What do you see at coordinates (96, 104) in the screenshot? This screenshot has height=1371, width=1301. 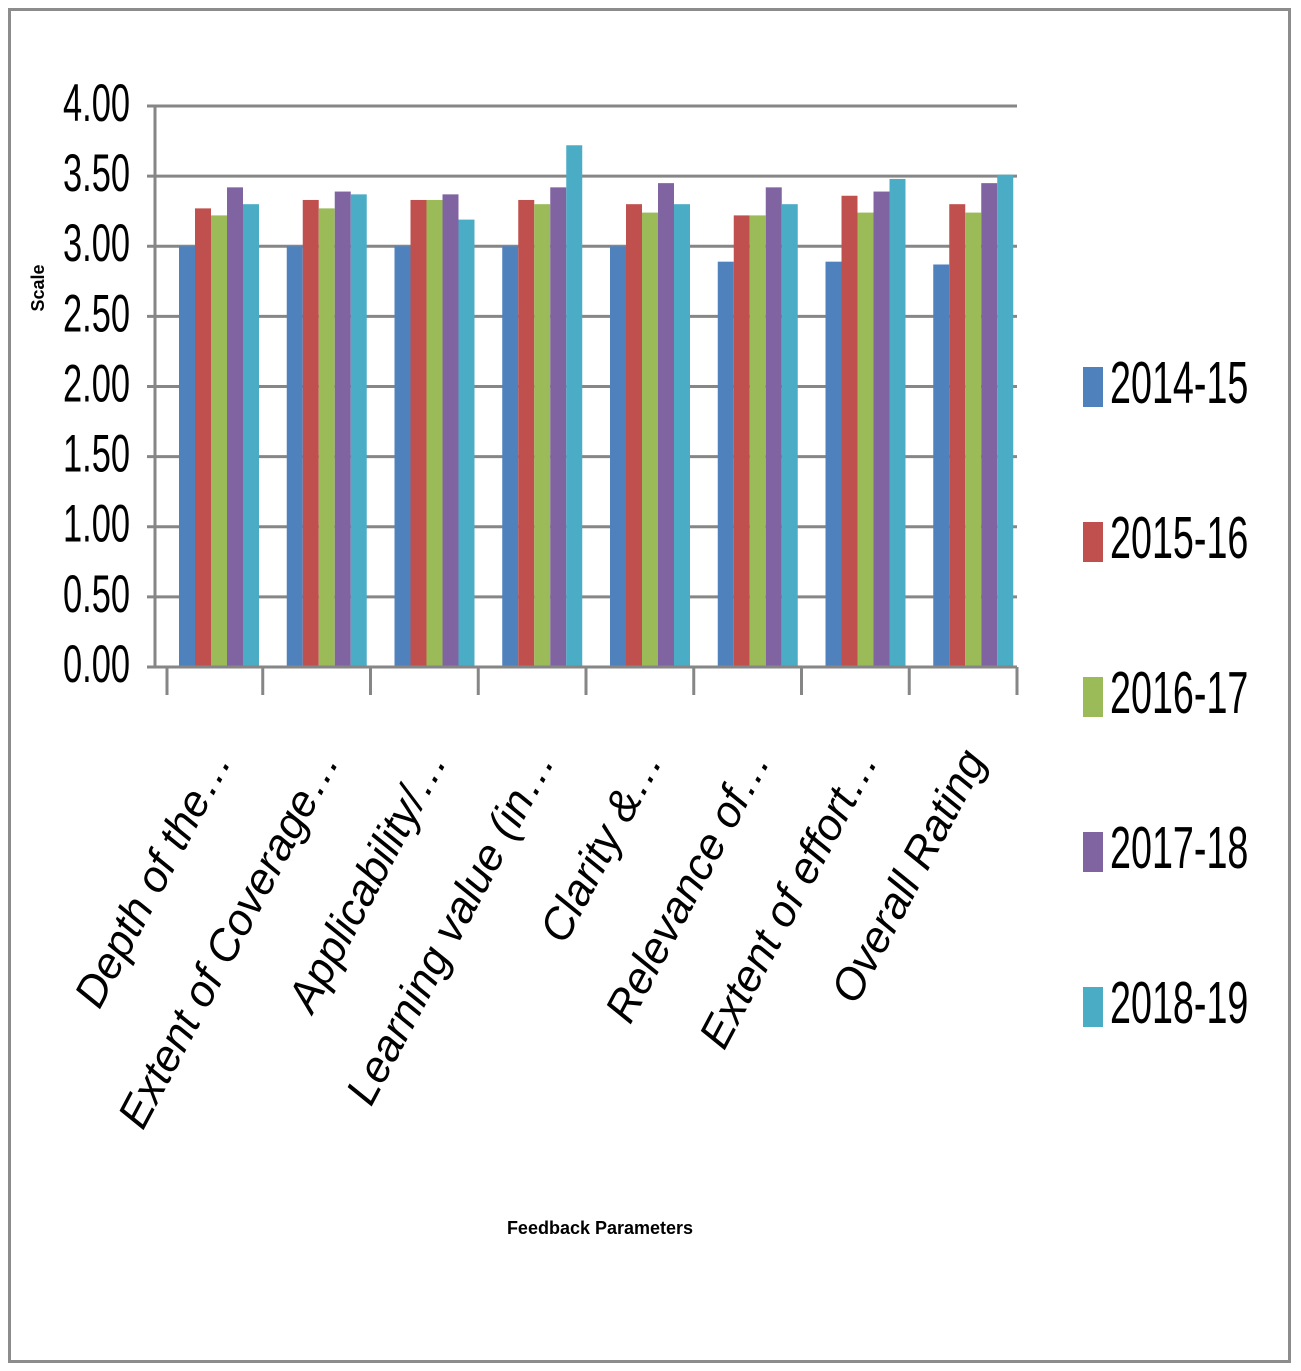 I see `y-tick-label: 4.00` at bounding box center [96, 104].